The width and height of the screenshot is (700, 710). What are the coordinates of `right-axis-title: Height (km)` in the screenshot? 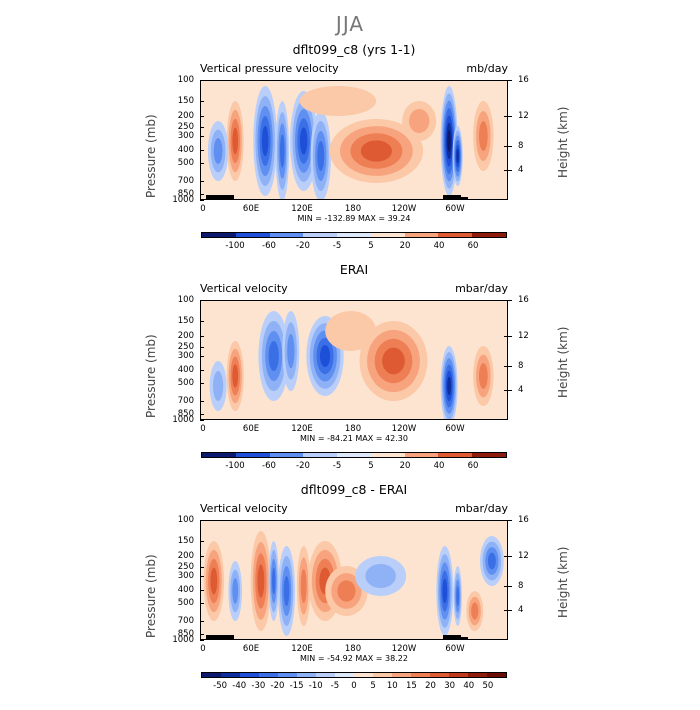 It's located at (563, 142).